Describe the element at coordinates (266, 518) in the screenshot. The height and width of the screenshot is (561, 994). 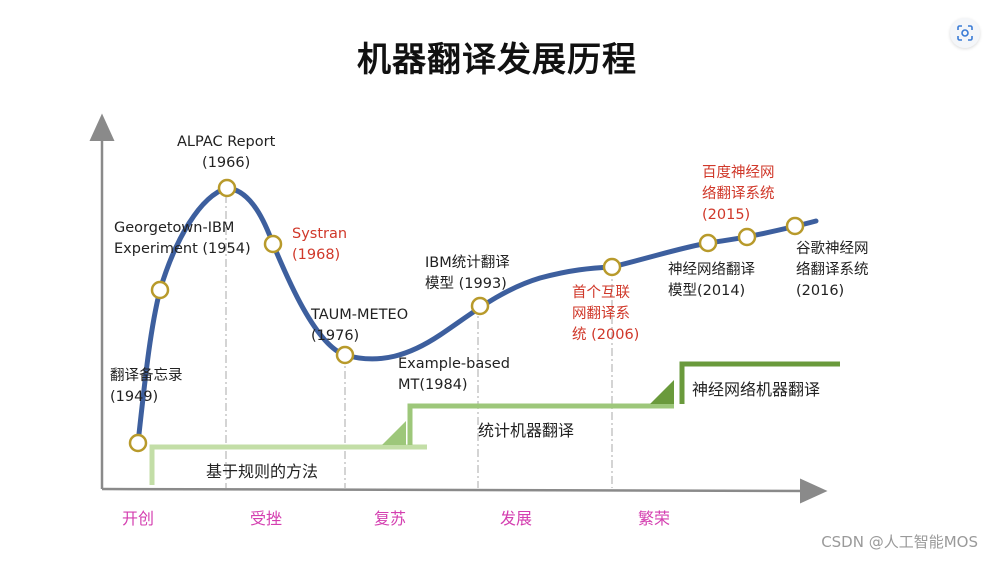
I see `era-label: 受挫` at that location.